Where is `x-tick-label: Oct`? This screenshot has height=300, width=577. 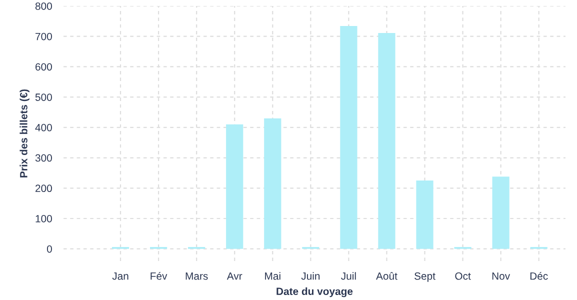
x-tick-label: Oct is located at coordinates (463, 276).